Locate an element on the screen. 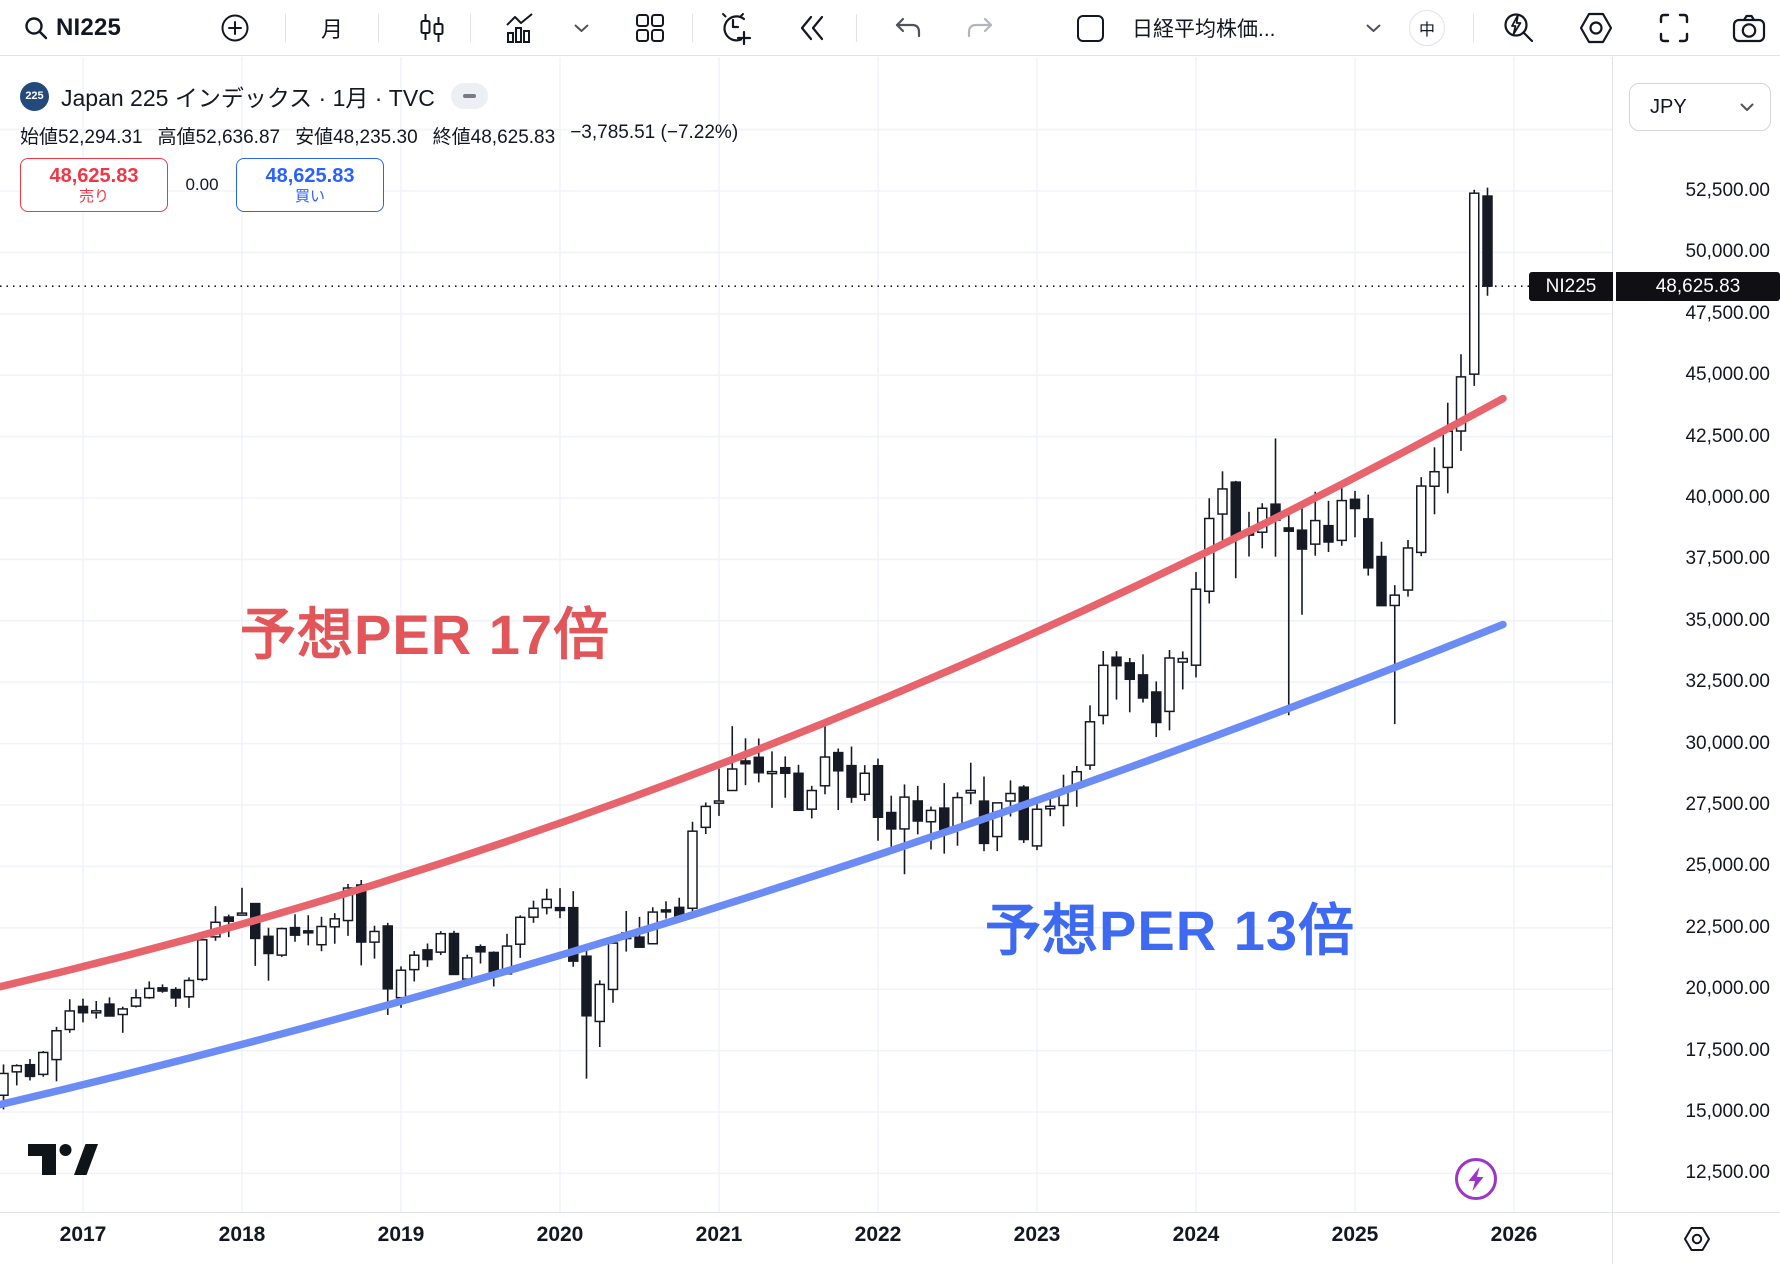  ohlc-change: −3,785.51 (−7.22%) is located at coordinates (654, 132).